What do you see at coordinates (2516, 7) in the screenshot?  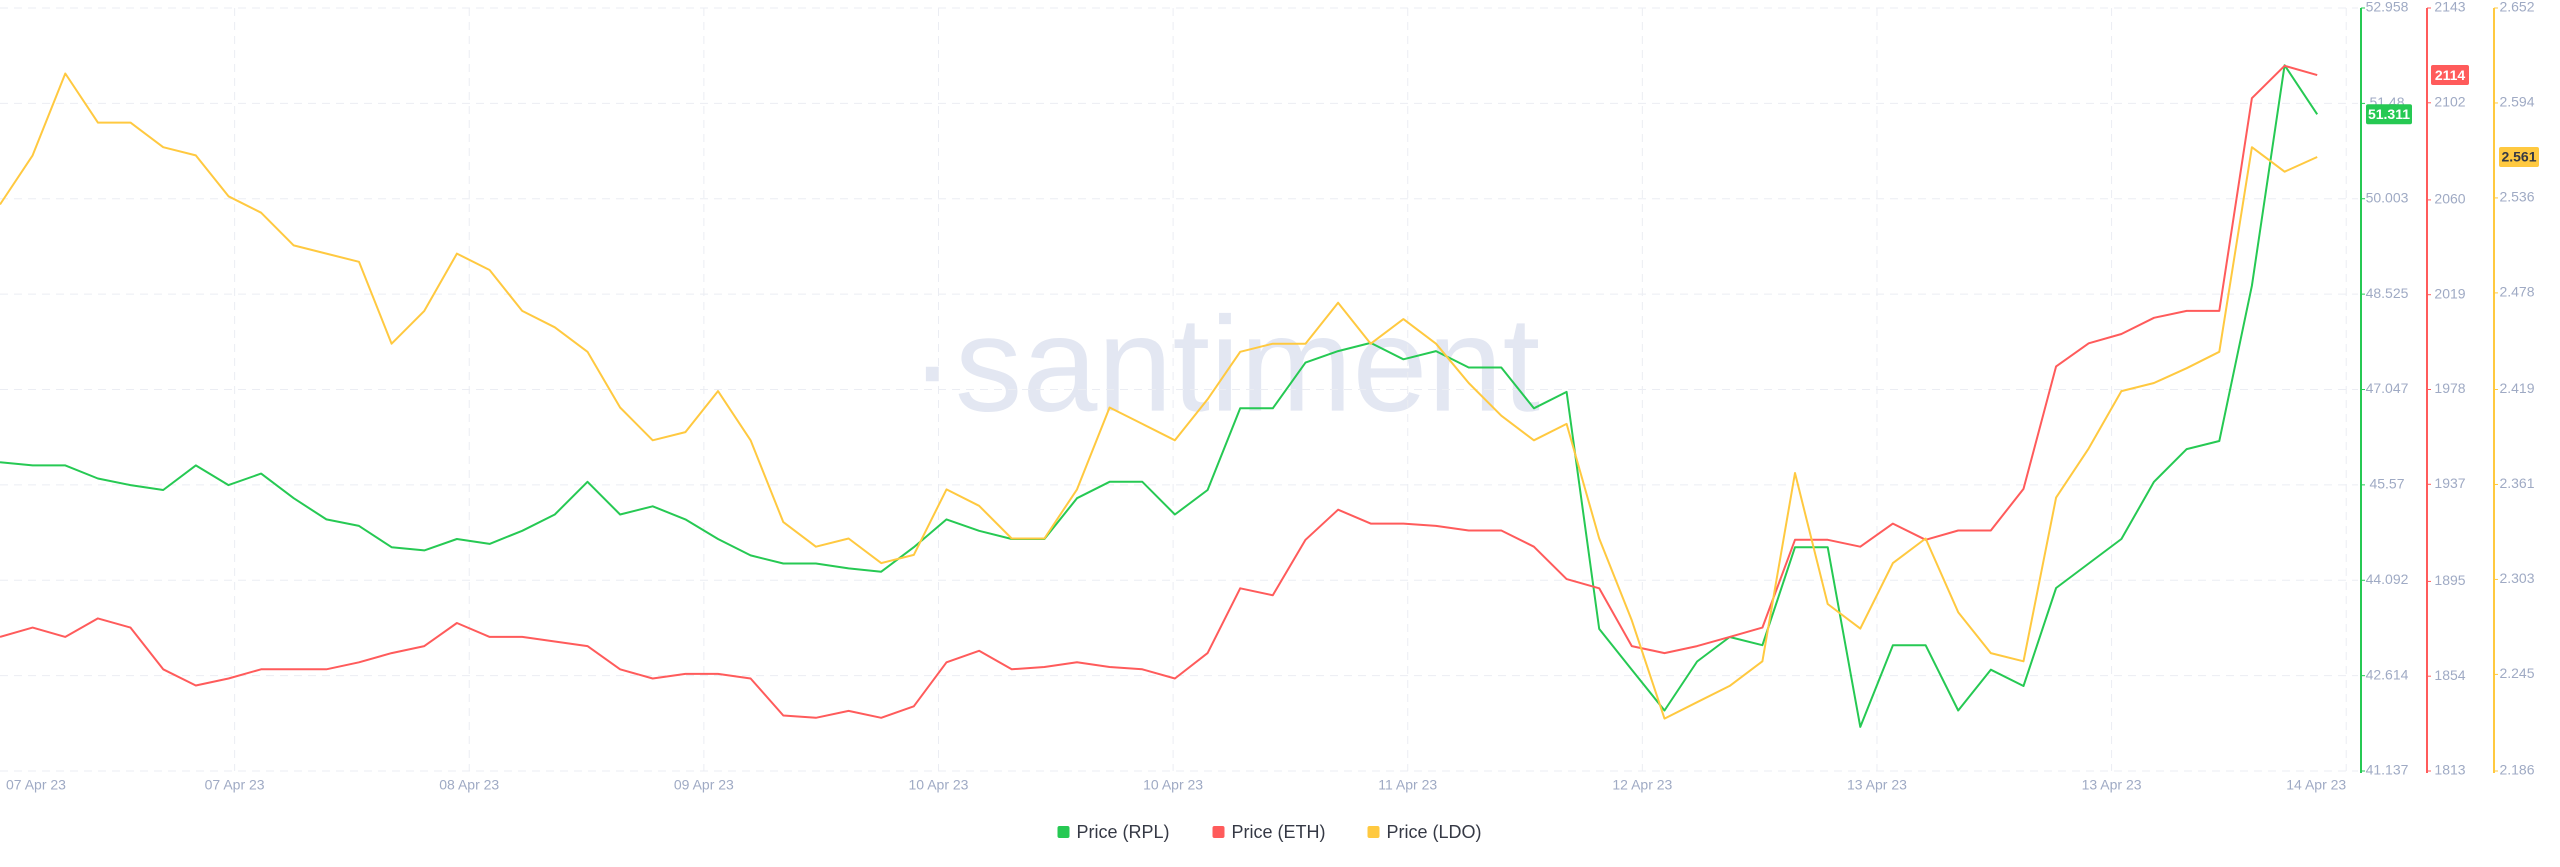 I see `y-tick-label: 2.652` at bounding box center [2516, 7].